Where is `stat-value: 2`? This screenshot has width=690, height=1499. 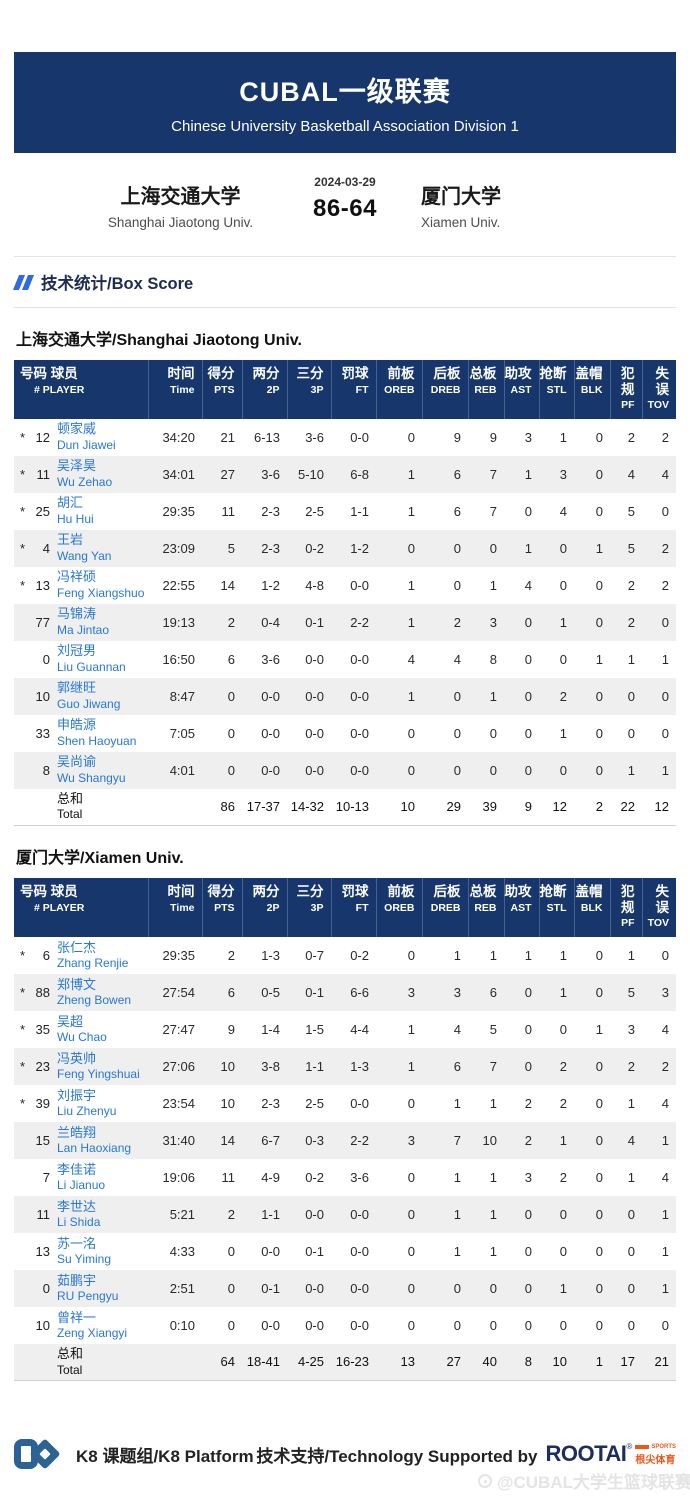 stat-value: 2 is located at coordinates (231, 622).